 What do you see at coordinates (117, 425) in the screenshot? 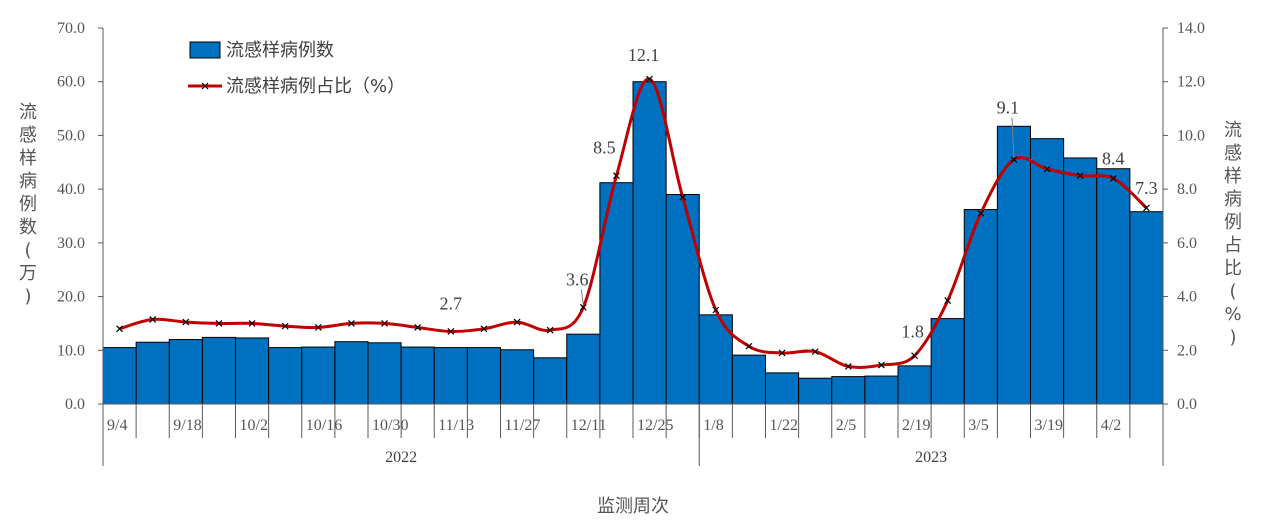
I see `x-tick-label: 9/4` at bounding box center [117, 425].